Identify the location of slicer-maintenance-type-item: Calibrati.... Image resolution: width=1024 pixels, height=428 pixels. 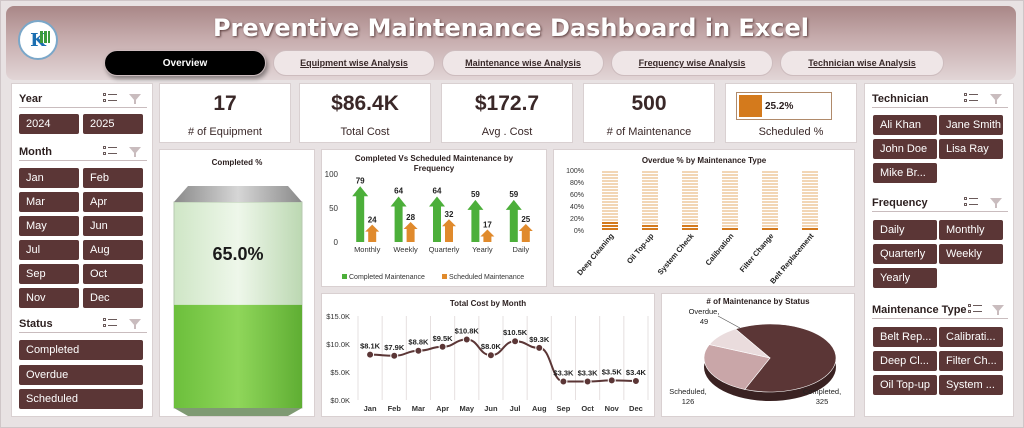
(971, 337).